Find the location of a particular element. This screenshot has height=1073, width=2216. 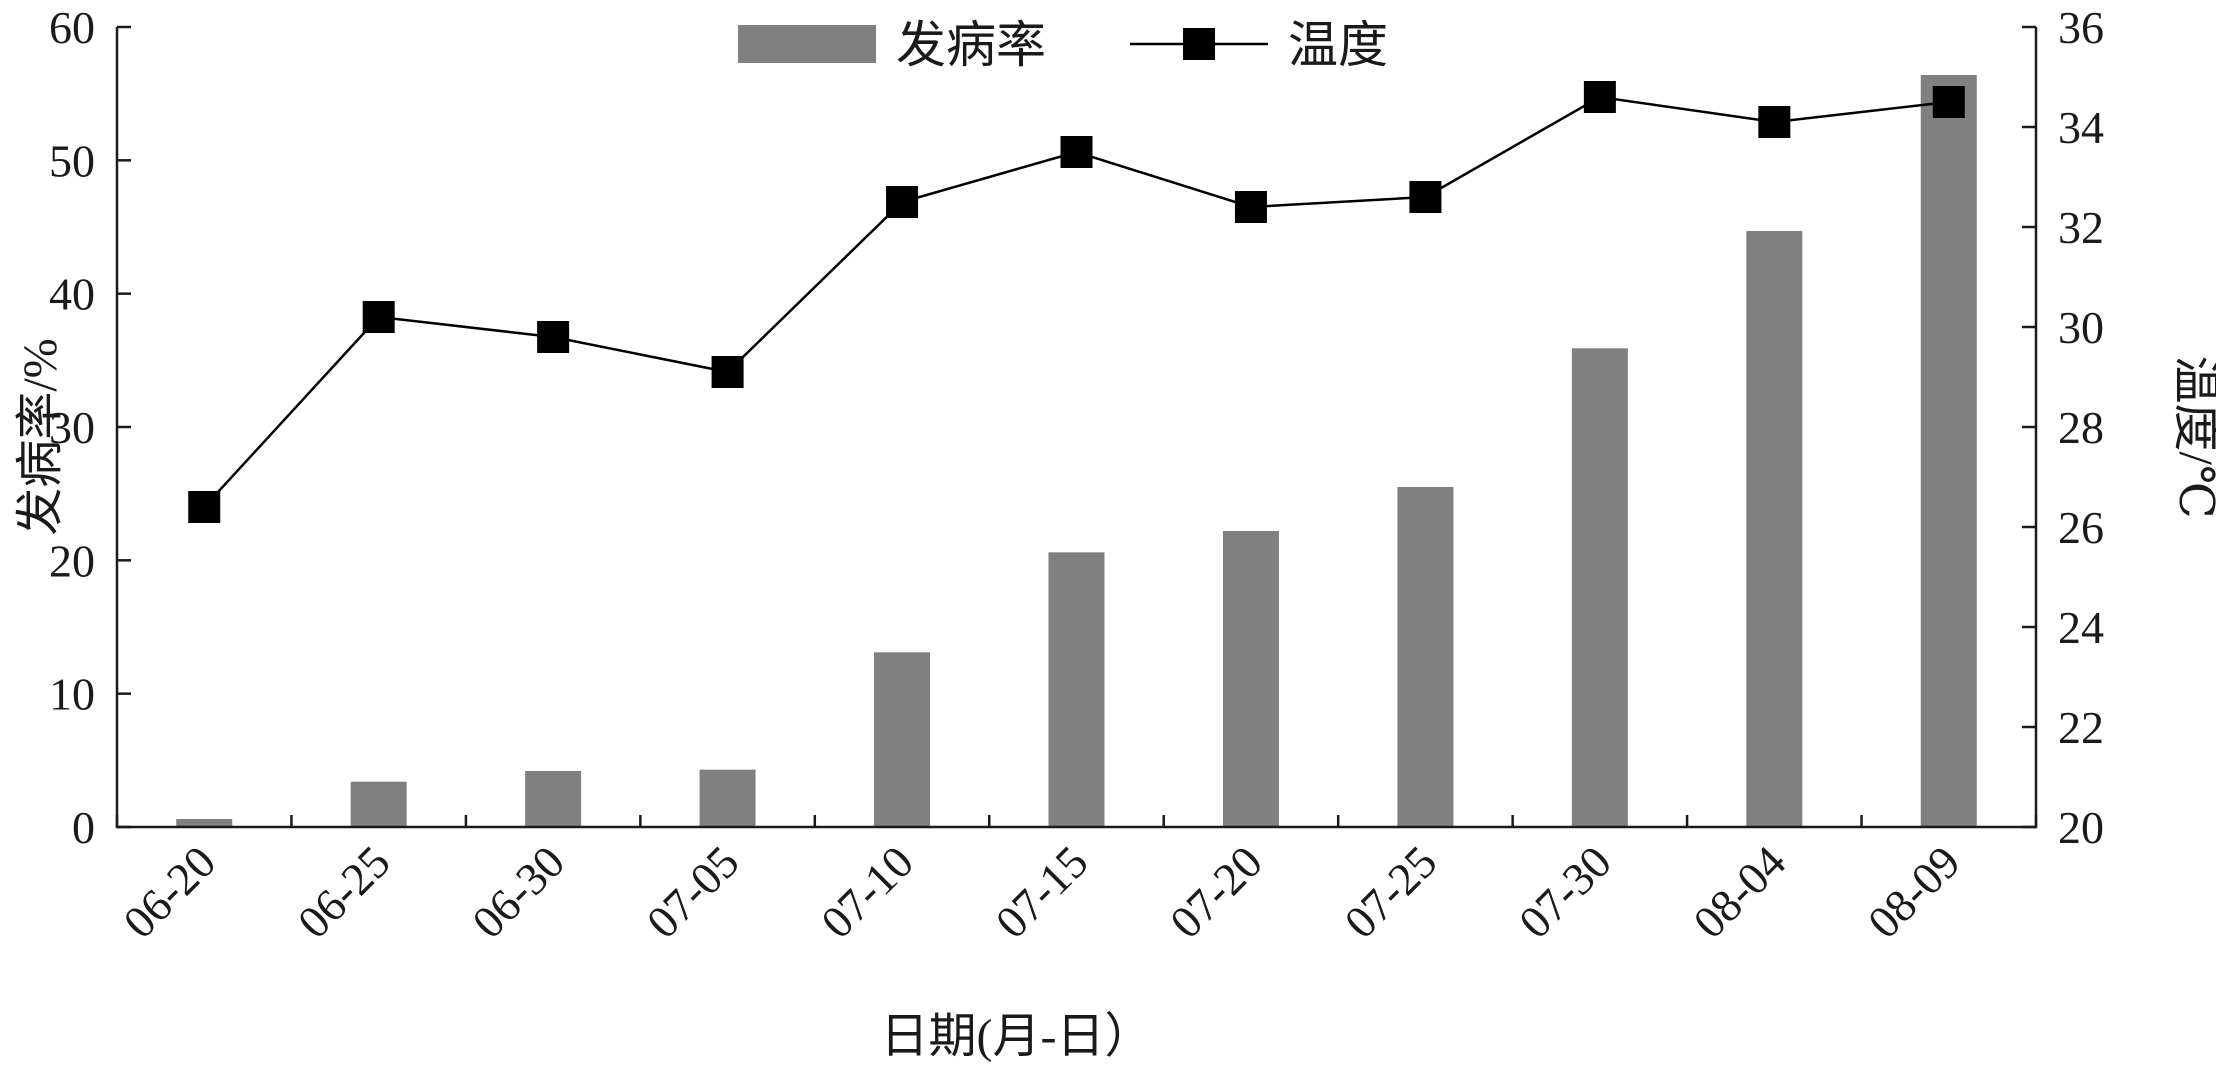

x-tick-label: 07-05 is located at coordinates (693, 892).